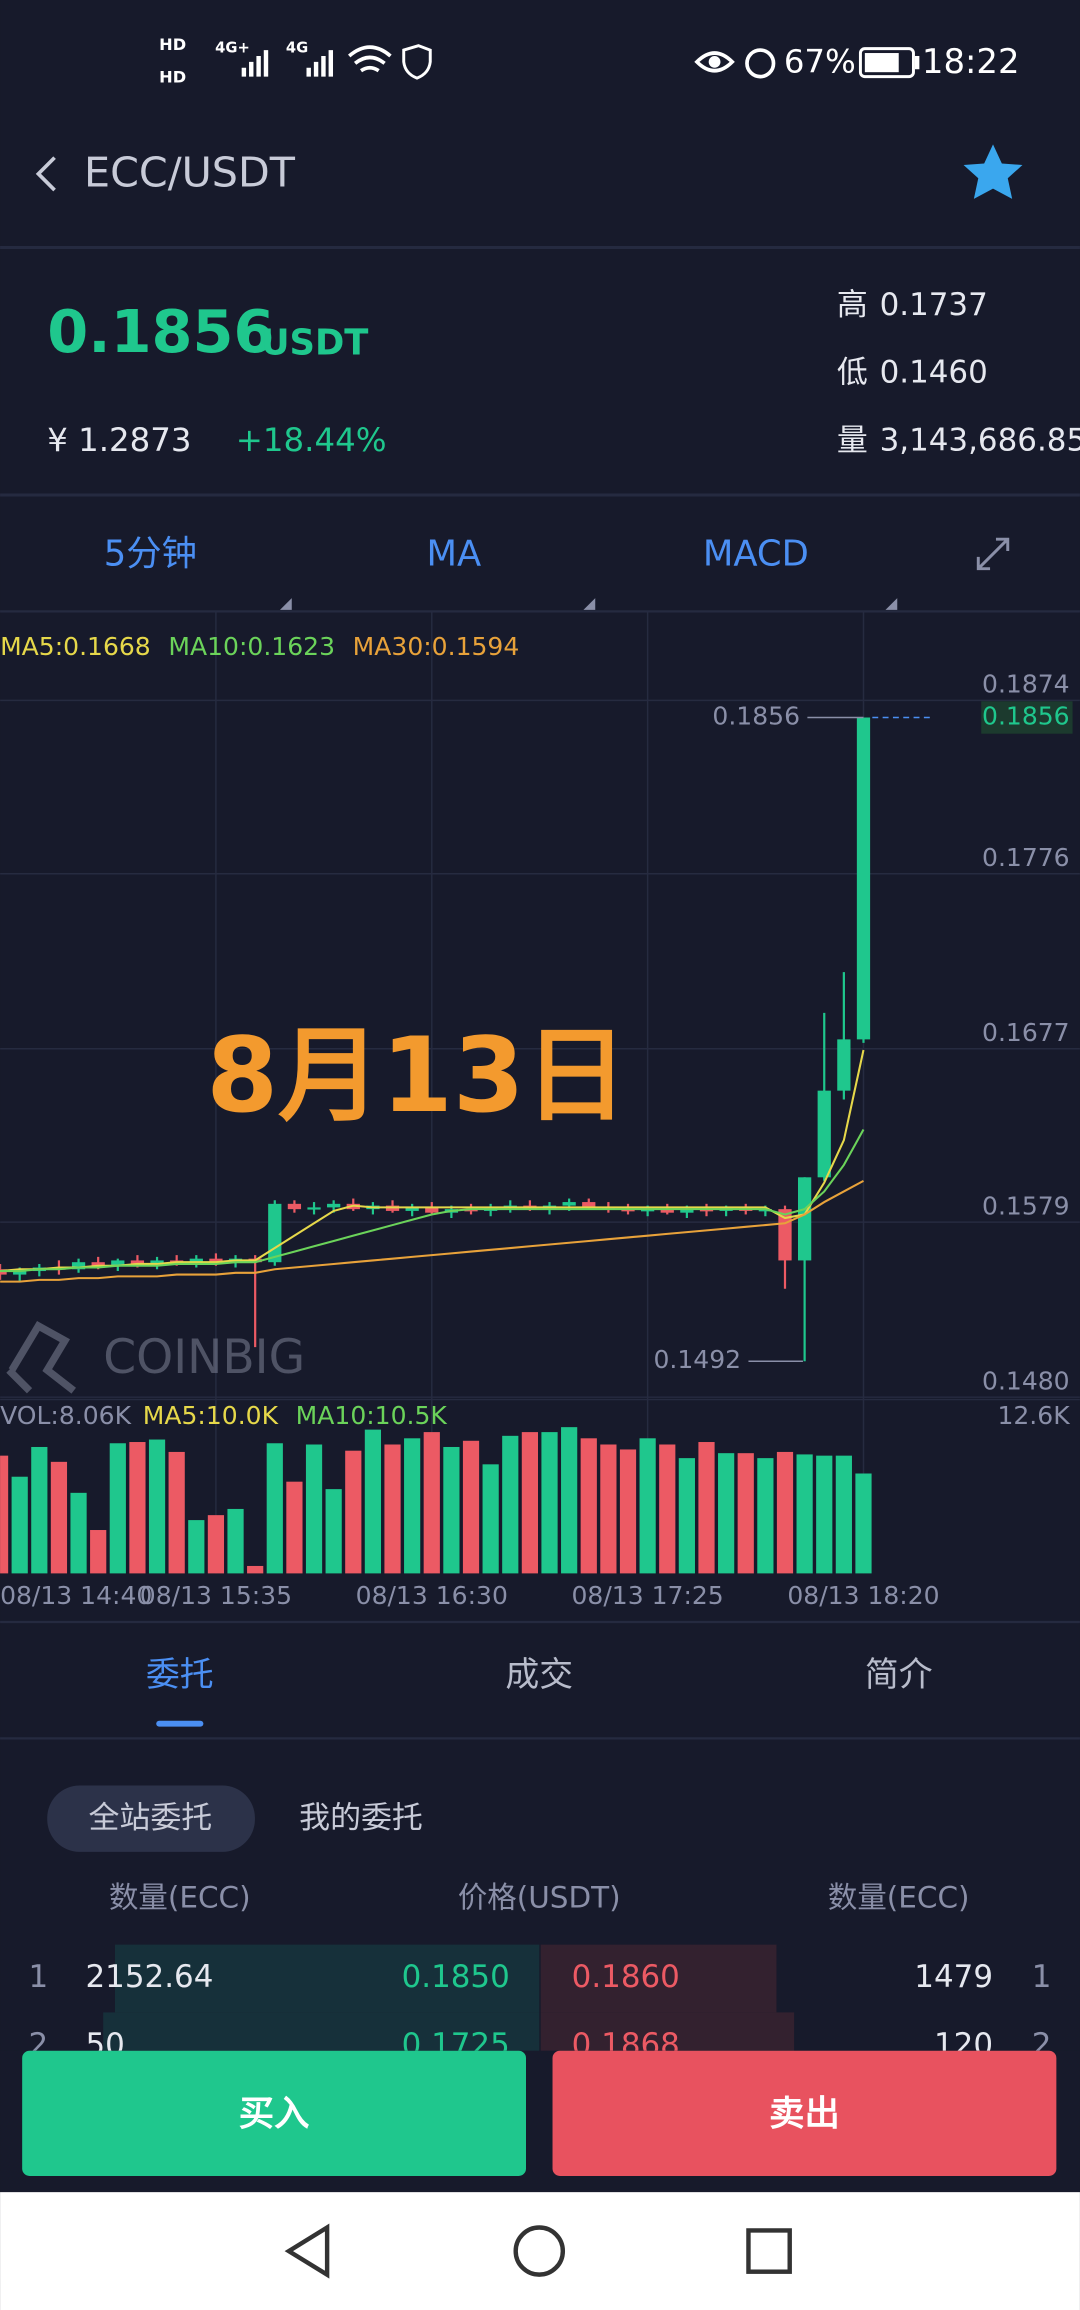 The width and height of the screenshot is (1080, 2310). What do you see at coordinates (370, 59) in the screenshot?
I see `wifi-icon` at bounding box center [370, 59].